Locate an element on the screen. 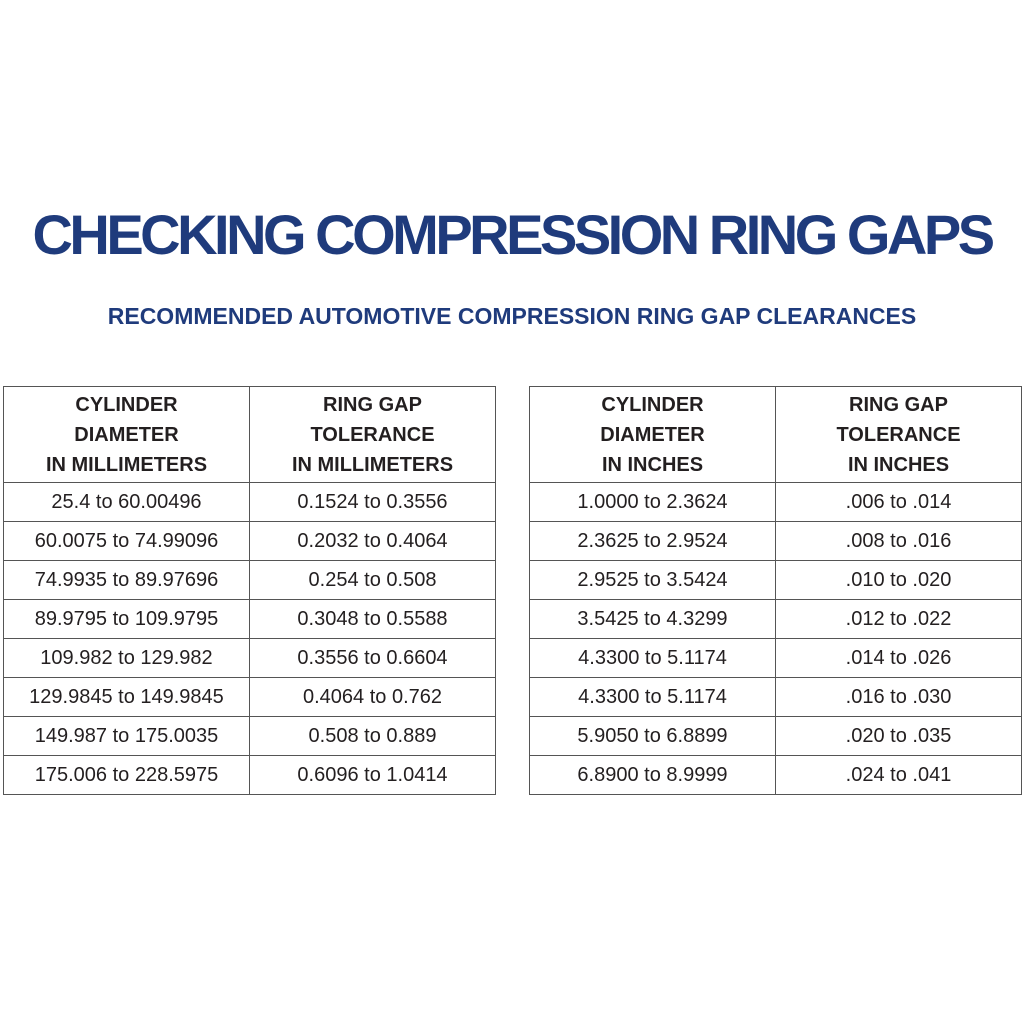 The height and width of the screenshot is (1024, 1024). cylinder-diameter-cell: 60.0075 to 74.99096 is located at coordinates (126, 541).